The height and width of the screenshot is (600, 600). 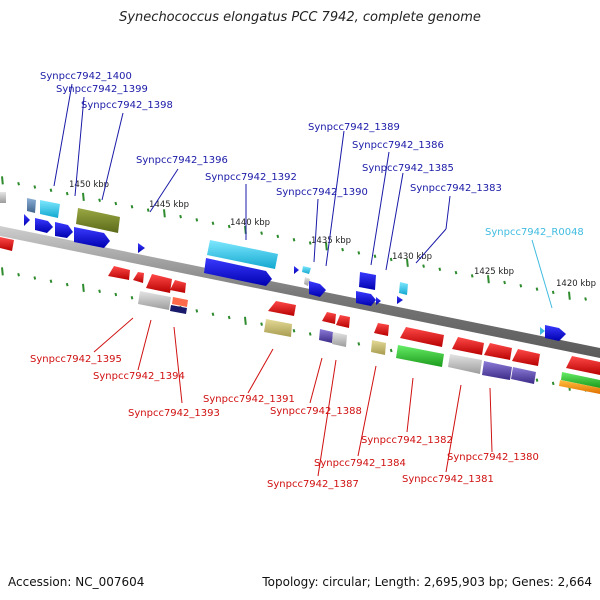 What do you see at coordinates (139, 376) in the screenshot?
I see `gene-label: Synpcc7942_1394` at bounding box center [139, 376].